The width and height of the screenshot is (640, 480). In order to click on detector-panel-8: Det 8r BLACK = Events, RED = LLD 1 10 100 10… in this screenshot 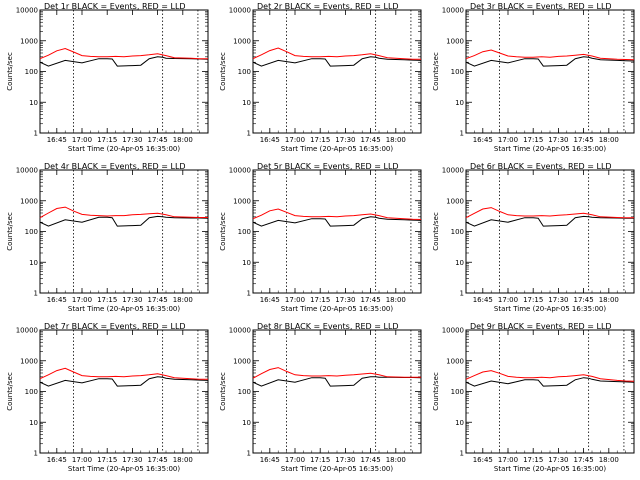, I will do `click(320, 397)`.